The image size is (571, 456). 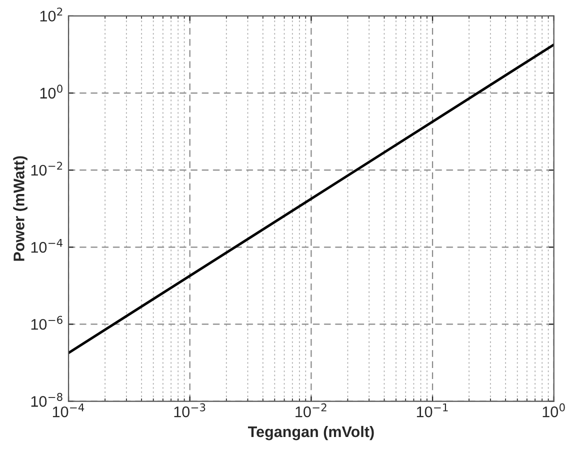 What do you see at coordinates (311, 410) in the screenshot?
I see `x-tick-label: 10$^{−2}$` at bounding box center [311, 410].